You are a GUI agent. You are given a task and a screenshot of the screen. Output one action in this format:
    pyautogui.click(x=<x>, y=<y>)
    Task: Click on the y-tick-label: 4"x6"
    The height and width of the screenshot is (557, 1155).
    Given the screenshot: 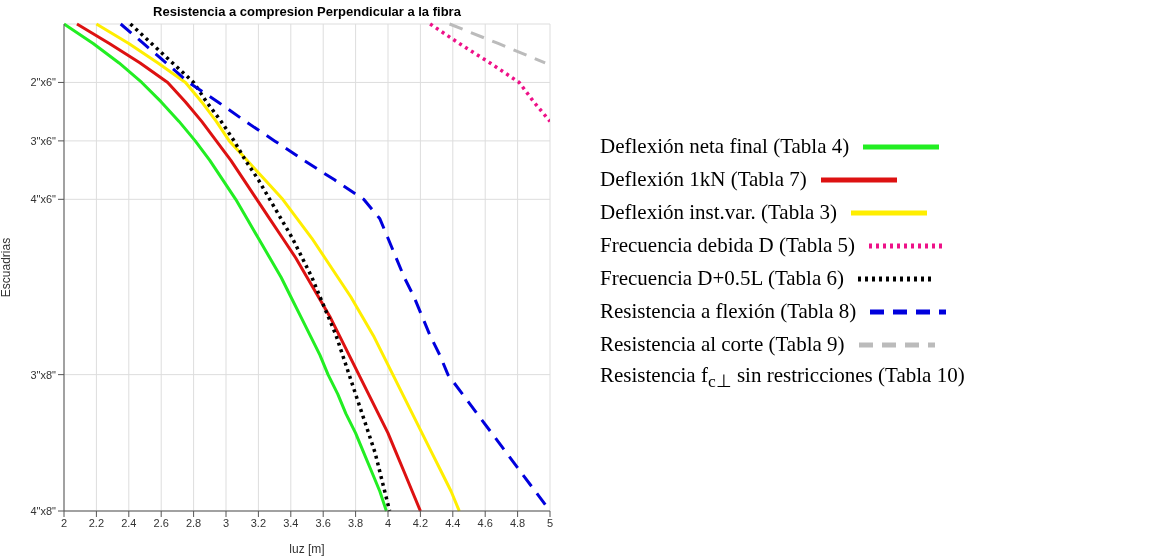 What is the action you would take?
    pyautogui.click(x=43, y=199)
    